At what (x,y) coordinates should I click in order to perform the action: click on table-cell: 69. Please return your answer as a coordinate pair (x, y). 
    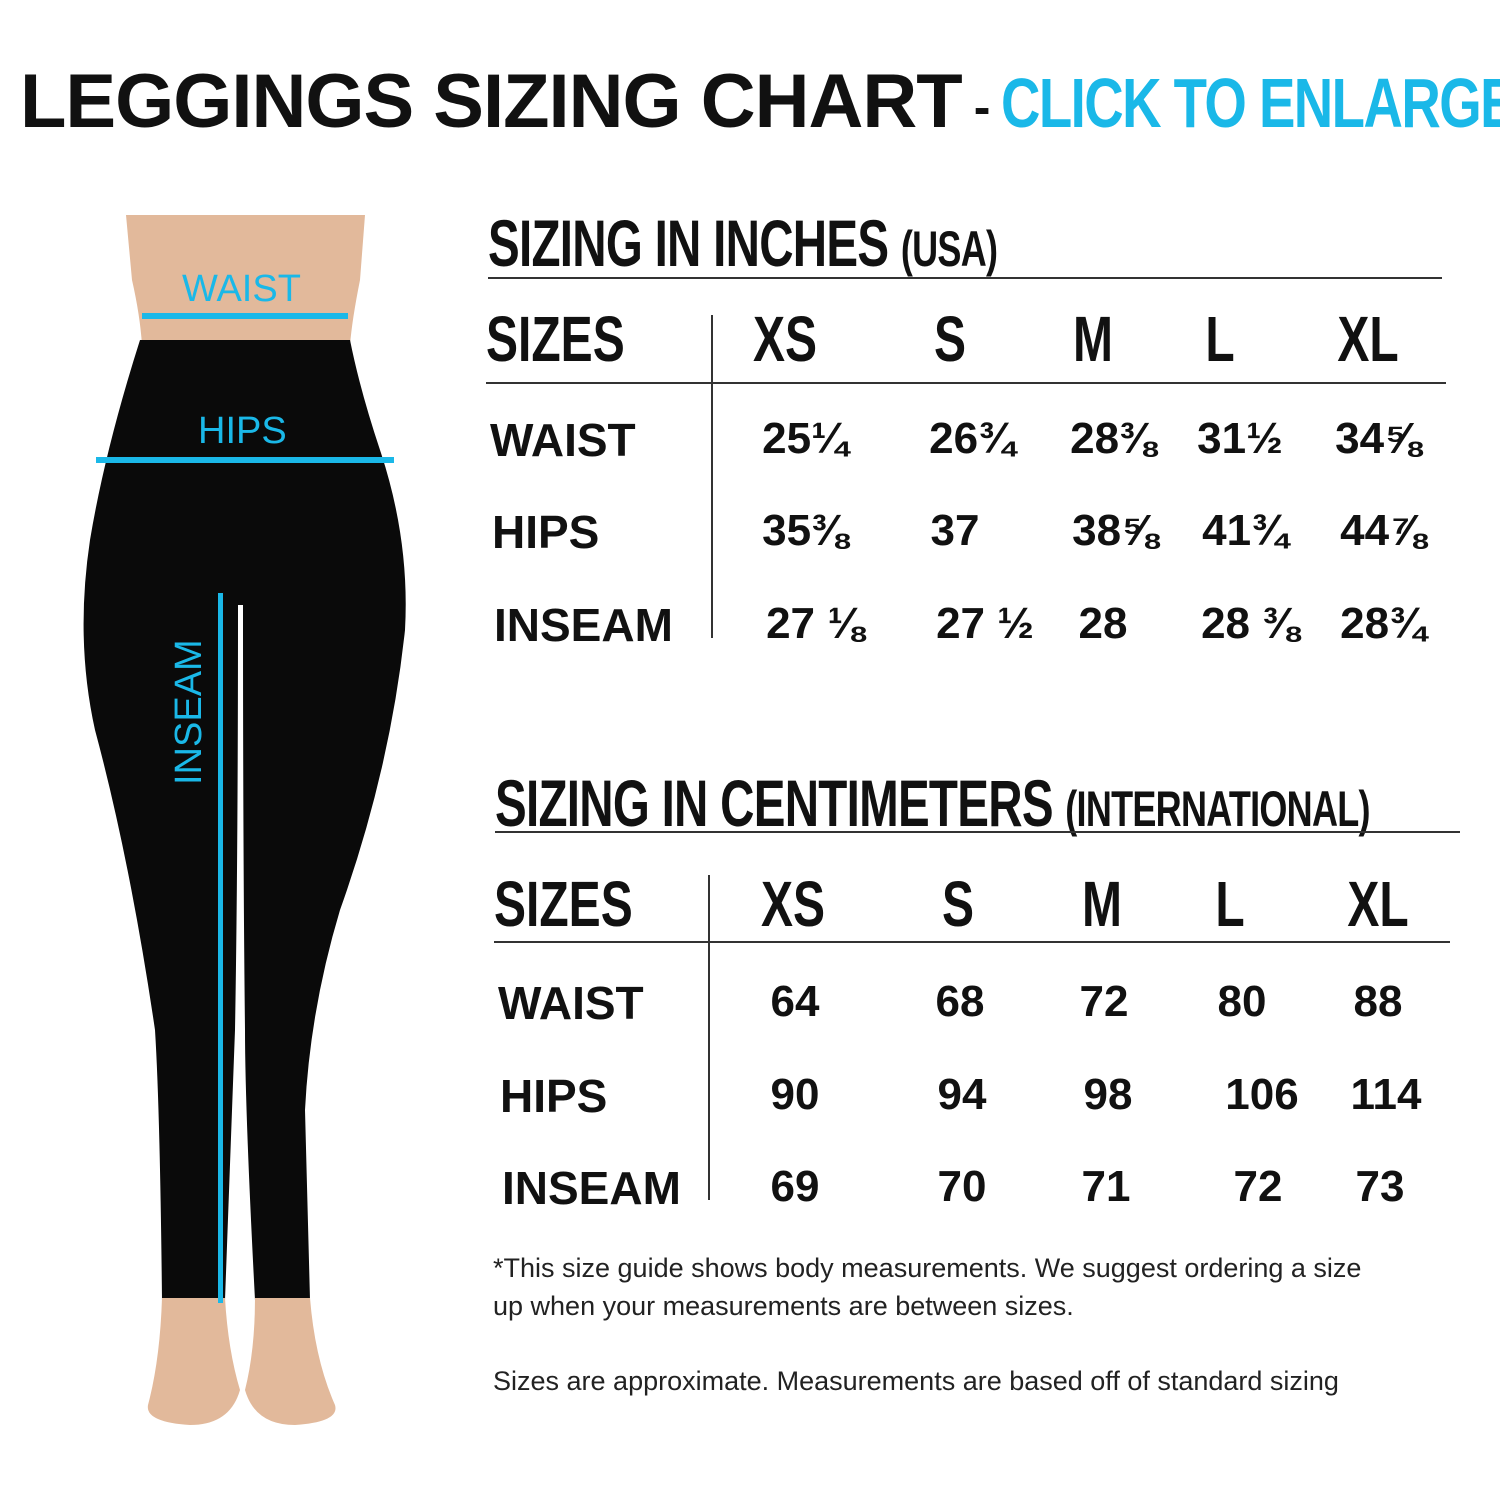
    Looking at the image, I should click on (795, 1186).